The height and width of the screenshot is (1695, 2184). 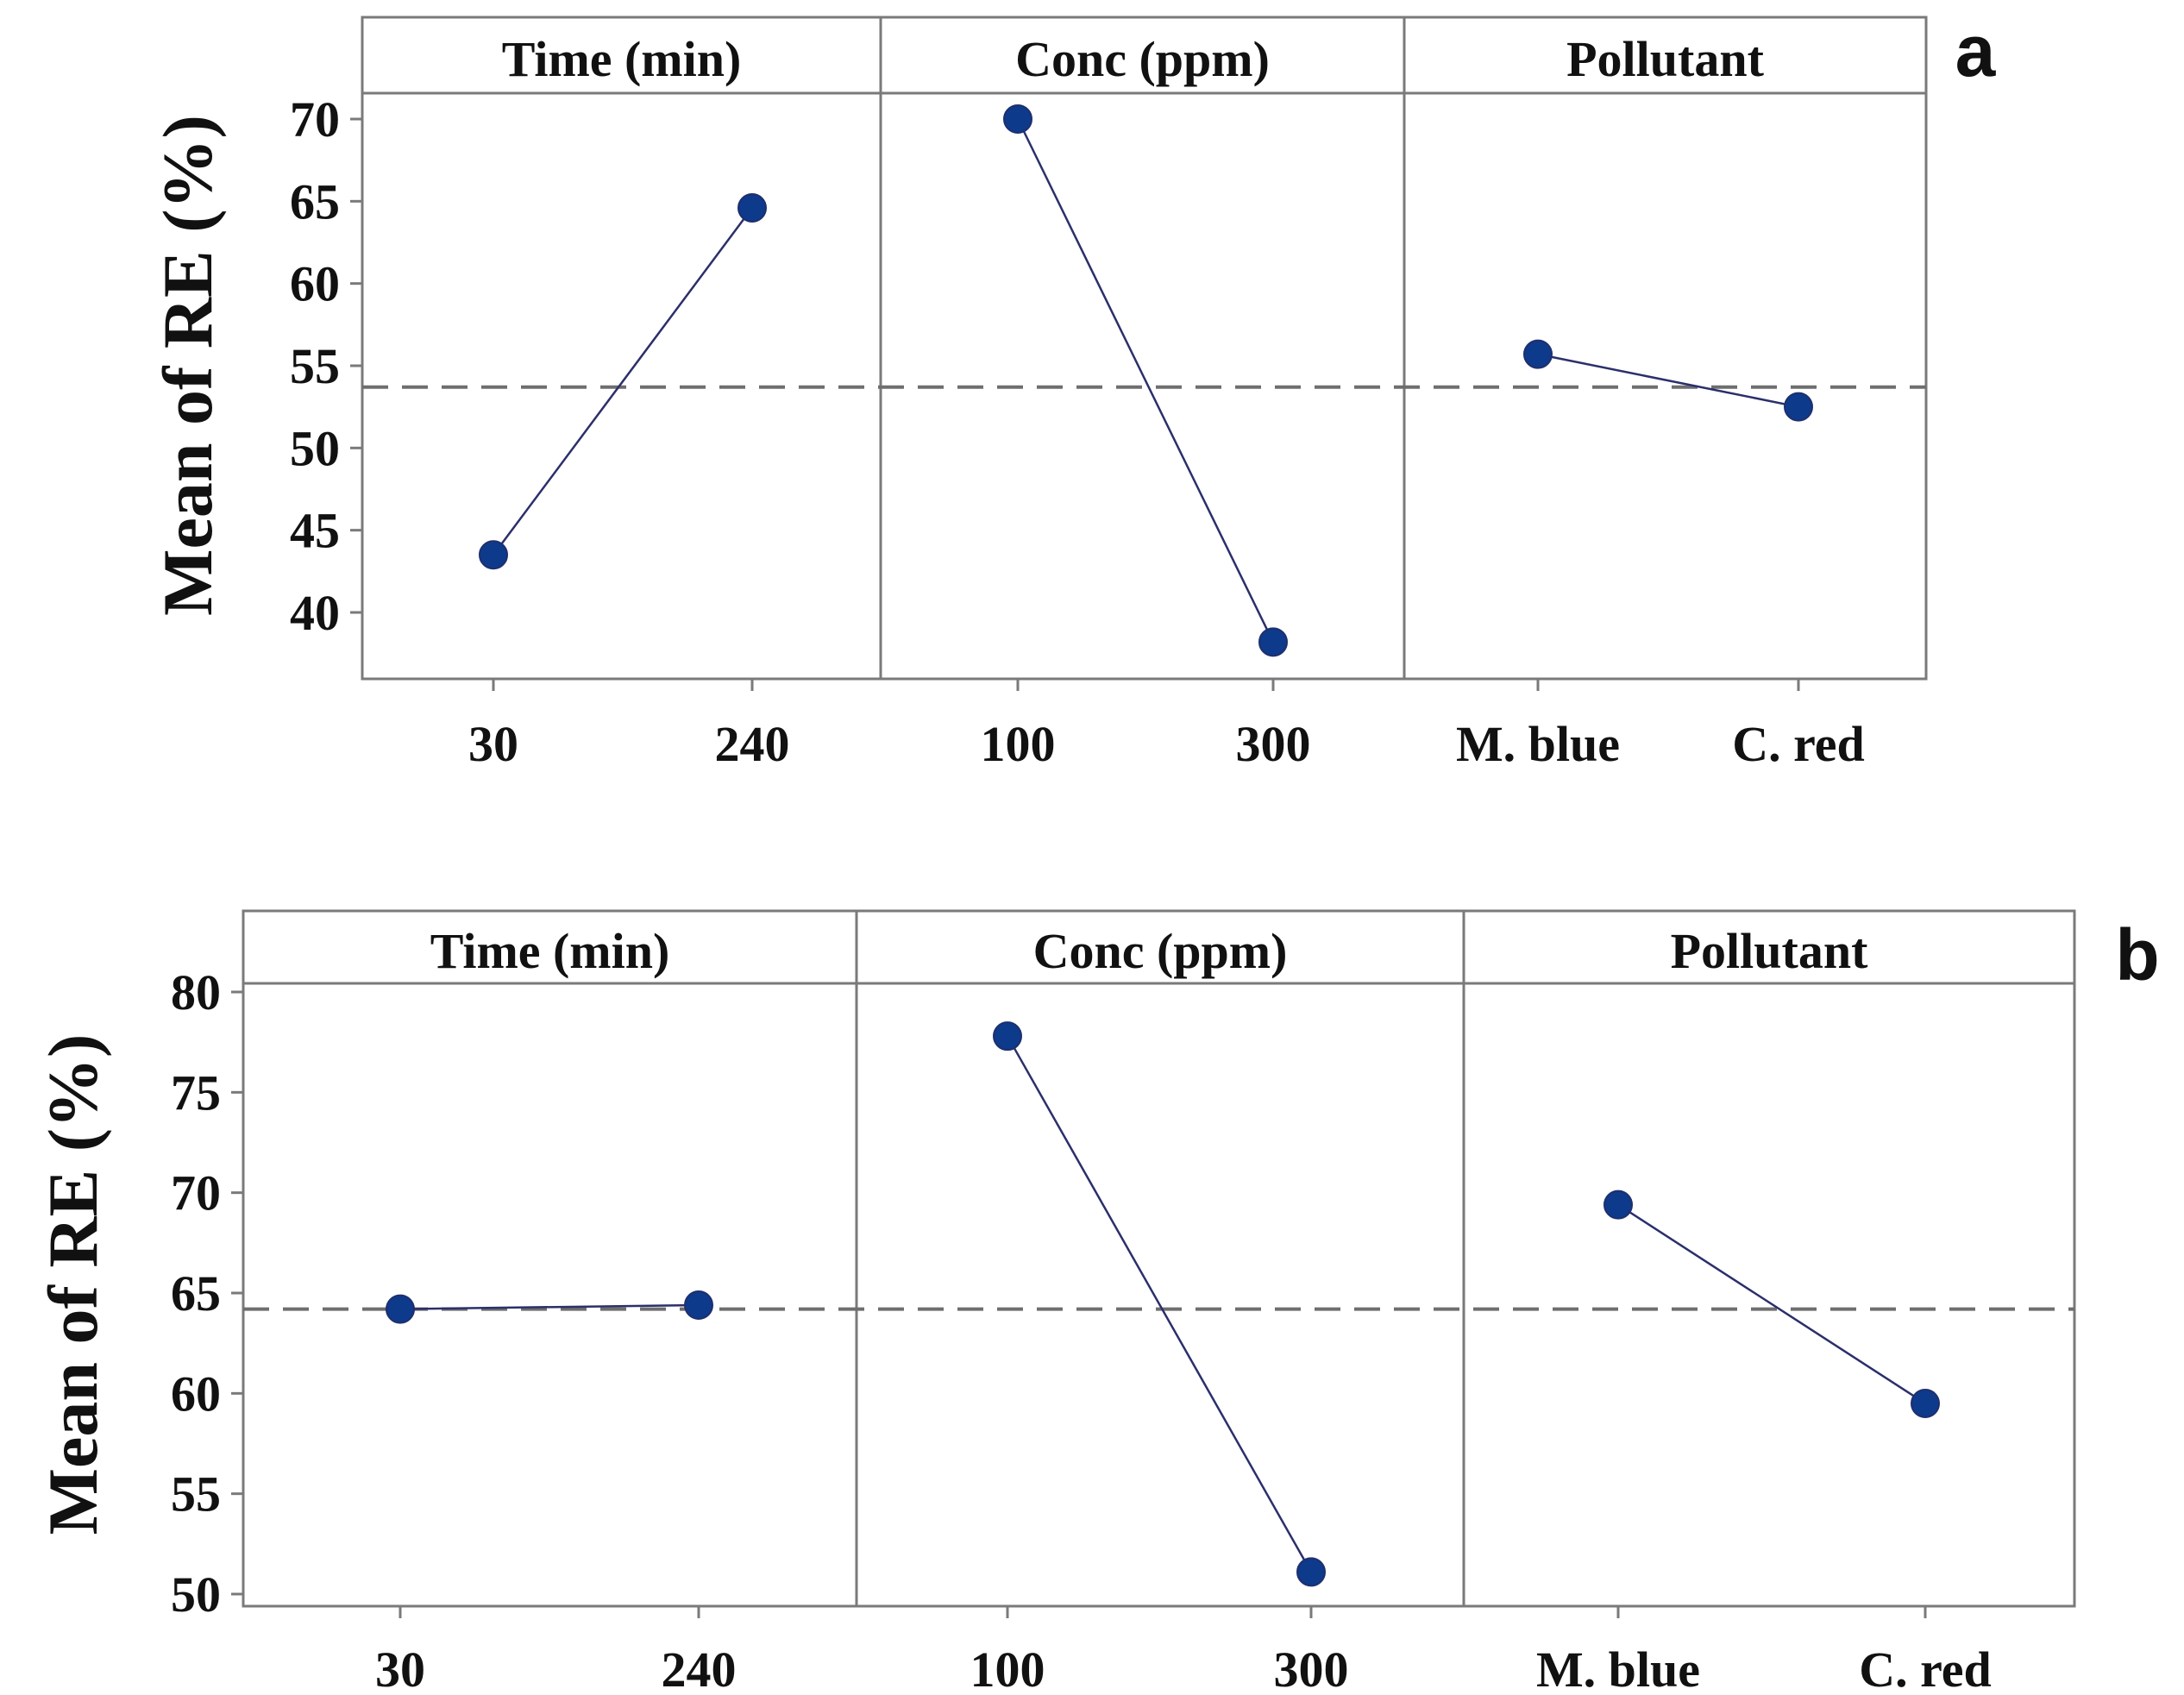 I want to click on y-tick-label: 80, so click(x=196, y=992).